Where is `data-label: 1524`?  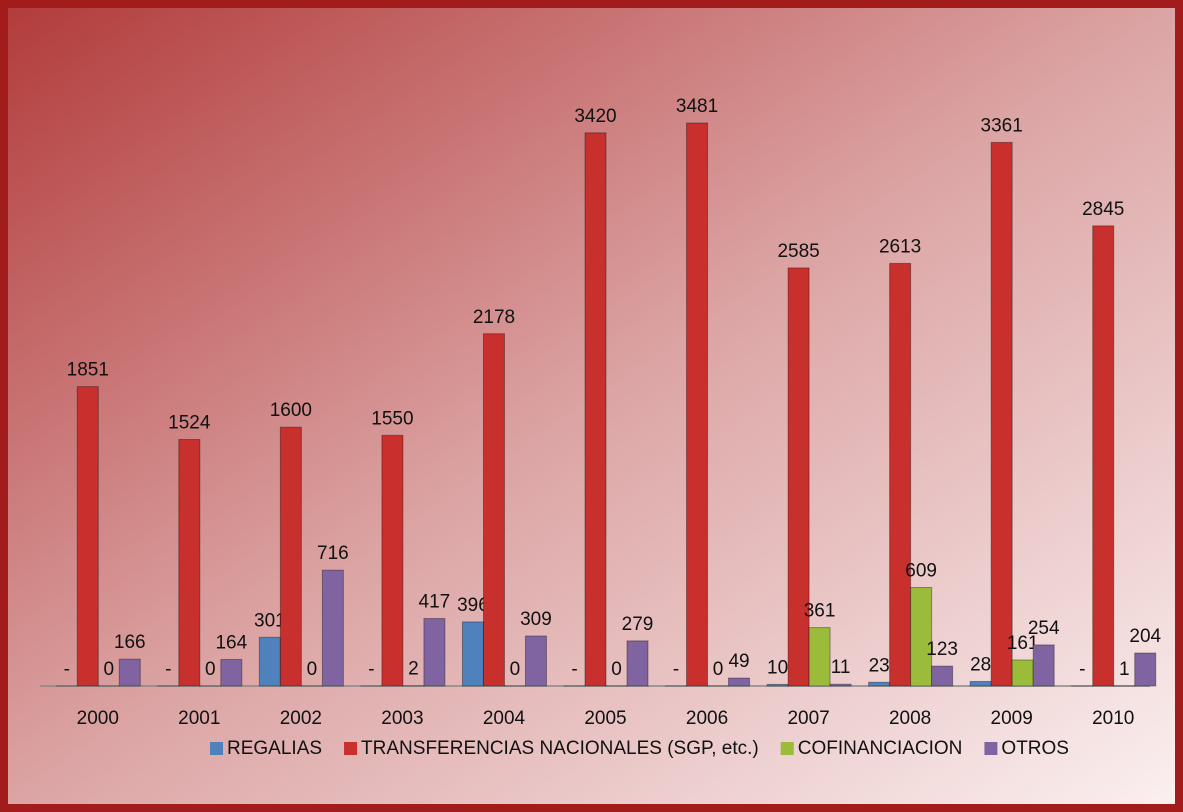 data-label: 1524 is located at coordinates (189, 423).